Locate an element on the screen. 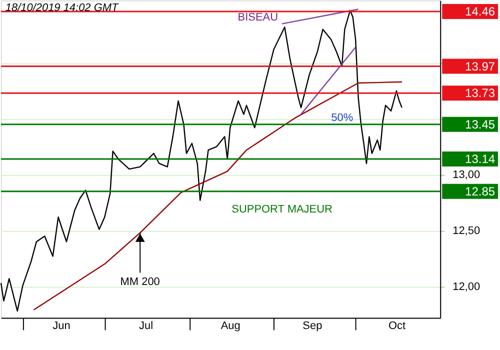  x-tick-label: Aug is located at coordinates (230, 326).